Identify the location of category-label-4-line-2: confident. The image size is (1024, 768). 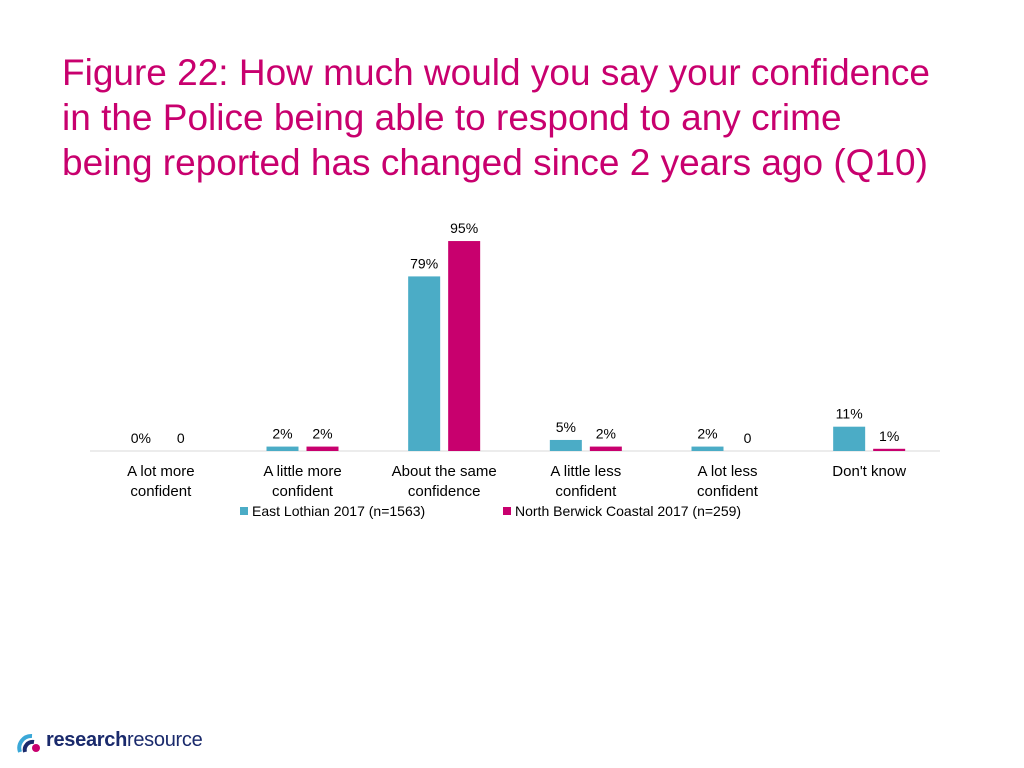
(586, 491).